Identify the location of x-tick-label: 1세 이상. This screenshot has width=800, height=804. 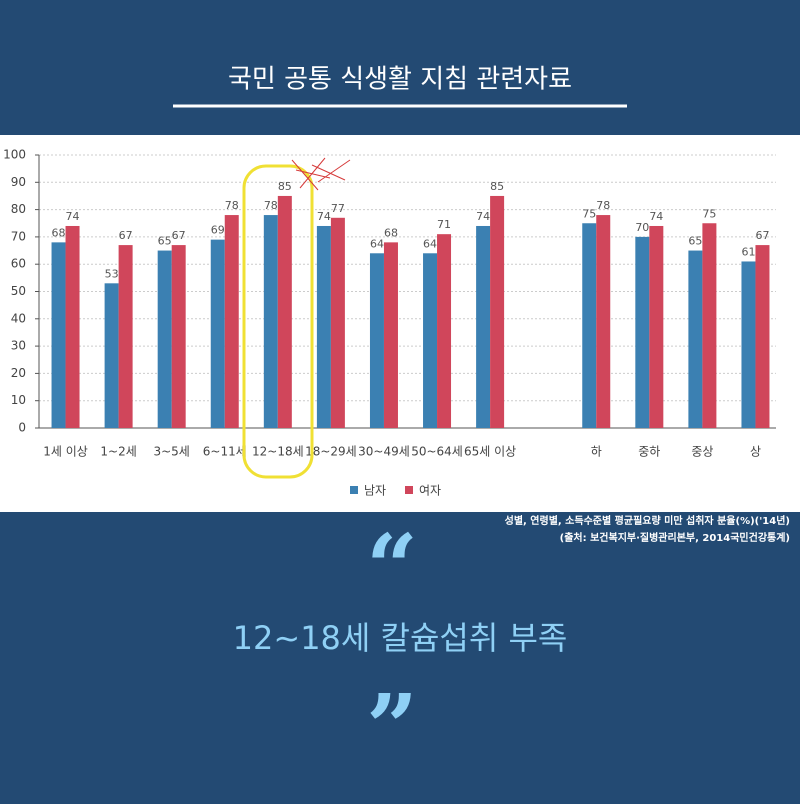
(65, 452).